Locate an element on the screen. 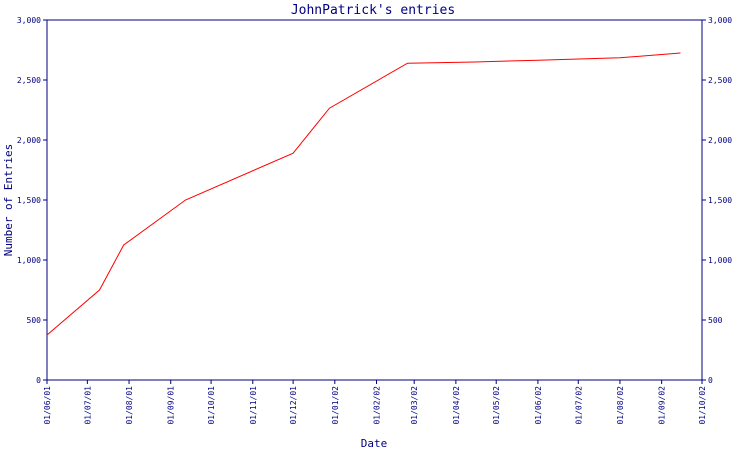 Image resolution: width=750 pixels, height=450 pixels. y-tick-label-left: 1,500 is located at coordinates (29, 200).